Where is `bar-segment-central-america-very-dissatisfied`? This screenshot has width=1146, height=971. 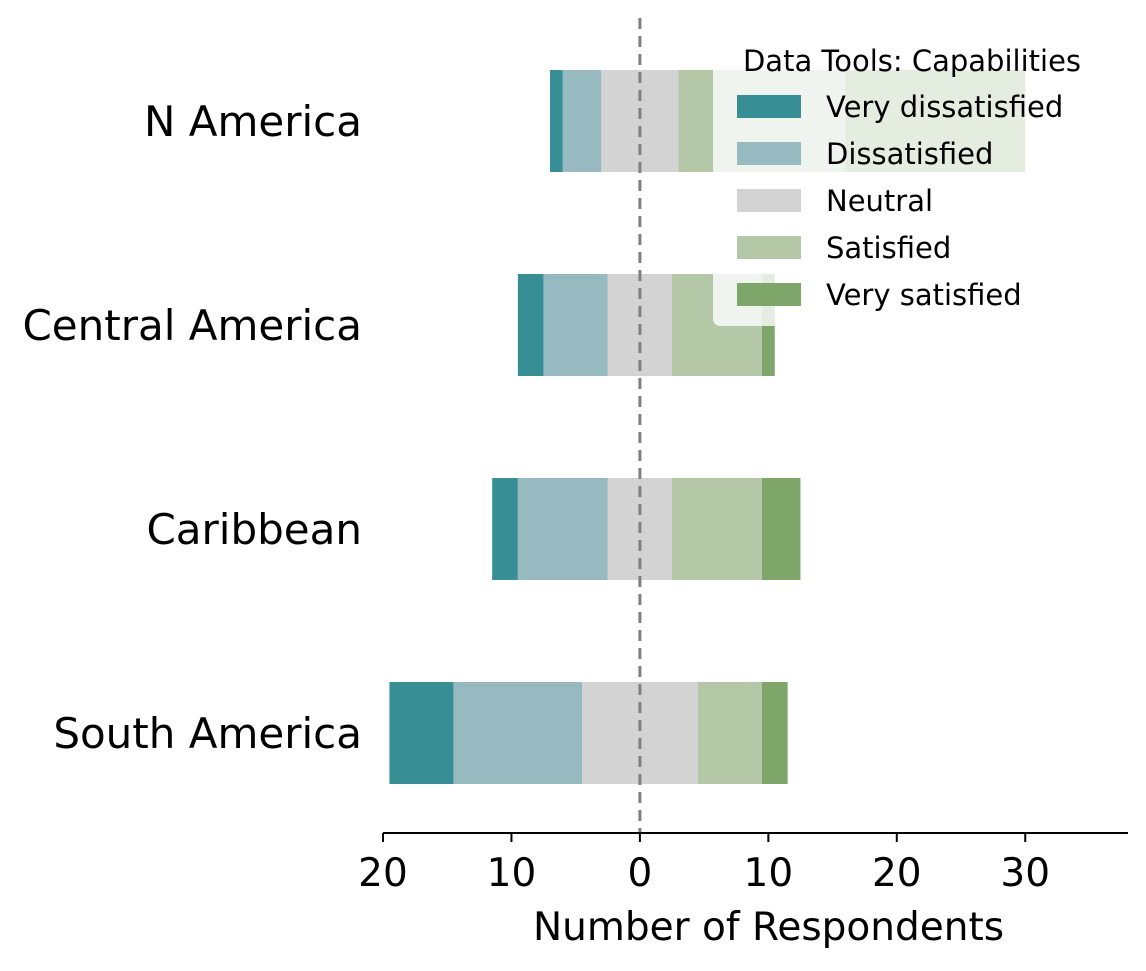
bar-segment-central-america-very-dissatisfied is located at coordinates (530, 325).